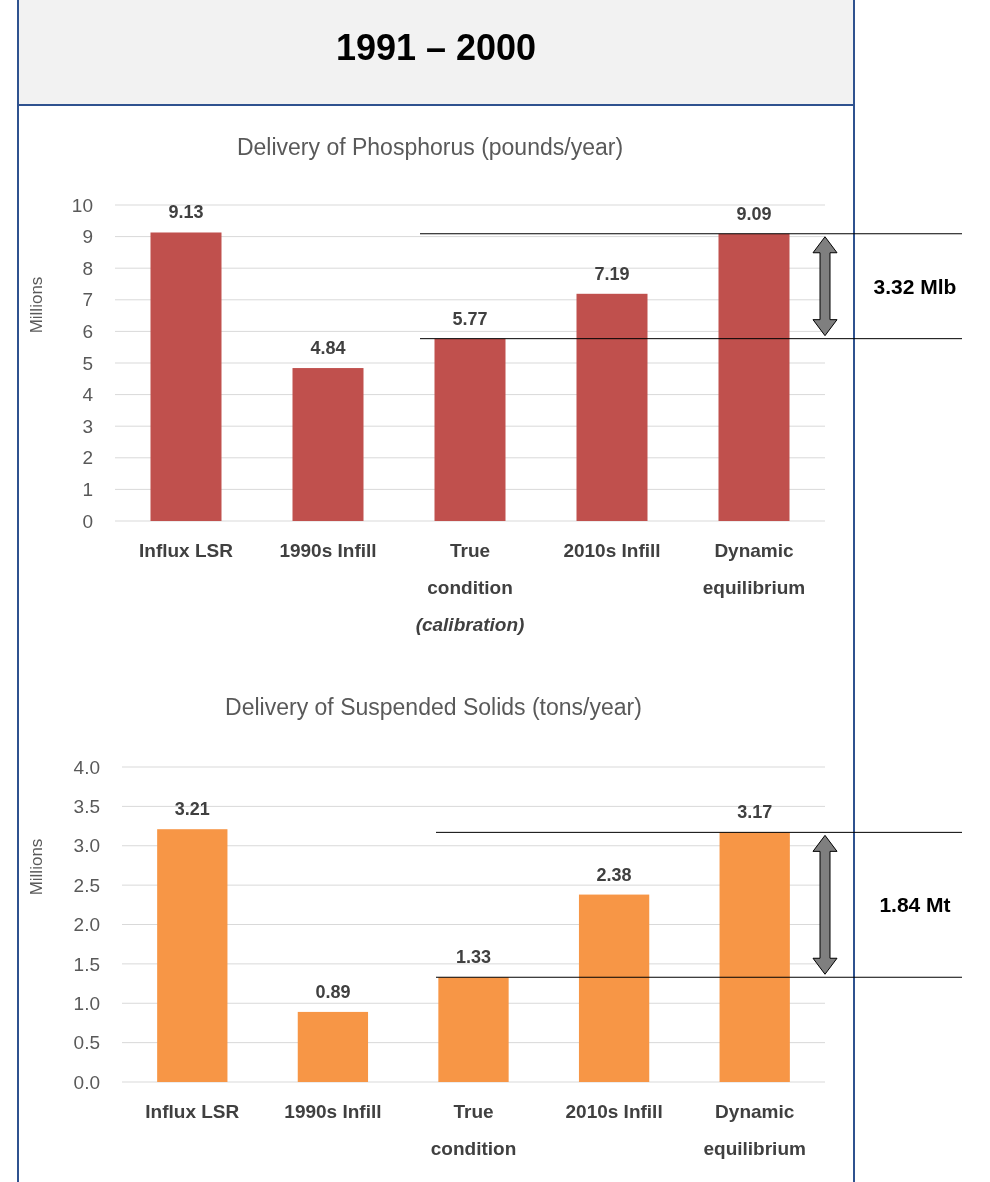 The image size is (990, 1182). What do you see at coordinates (755, 812) in the screenshot?
I see `data-label: 3.17` at bounding box center [755, 812].